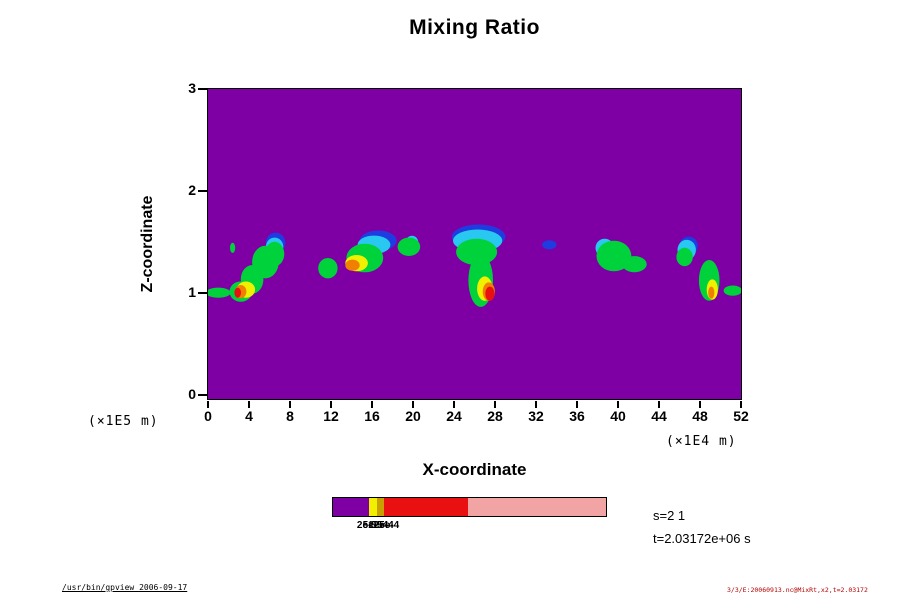  Describe the element at coordinates (618, 416) in the screenshot. I see `x-tick-label: 40` at that location.